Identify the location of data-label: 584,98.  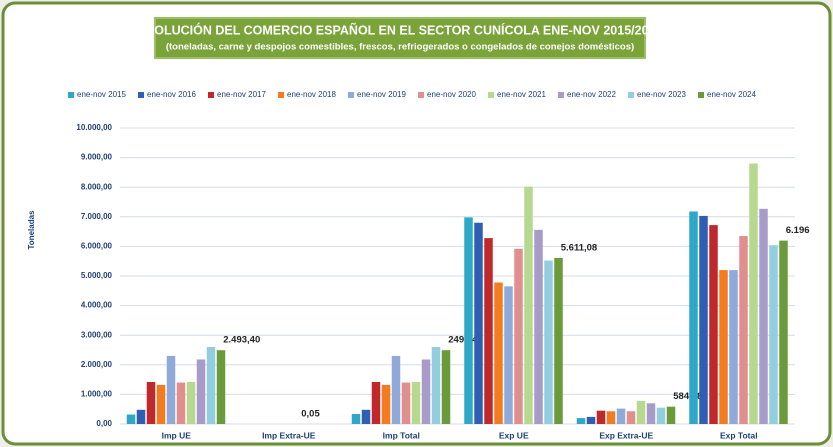
(687, 396).